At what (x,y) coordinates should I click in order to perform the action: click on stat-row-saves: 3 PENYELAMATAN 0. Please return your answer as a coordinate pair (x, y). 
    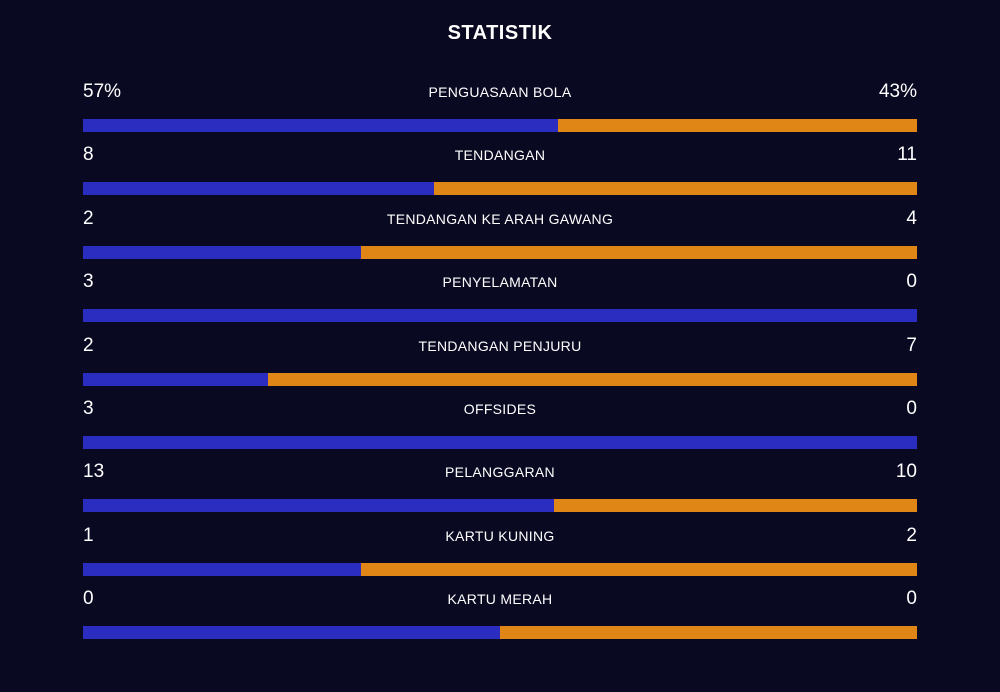
    Looking at the image, I should click on (500, 298).